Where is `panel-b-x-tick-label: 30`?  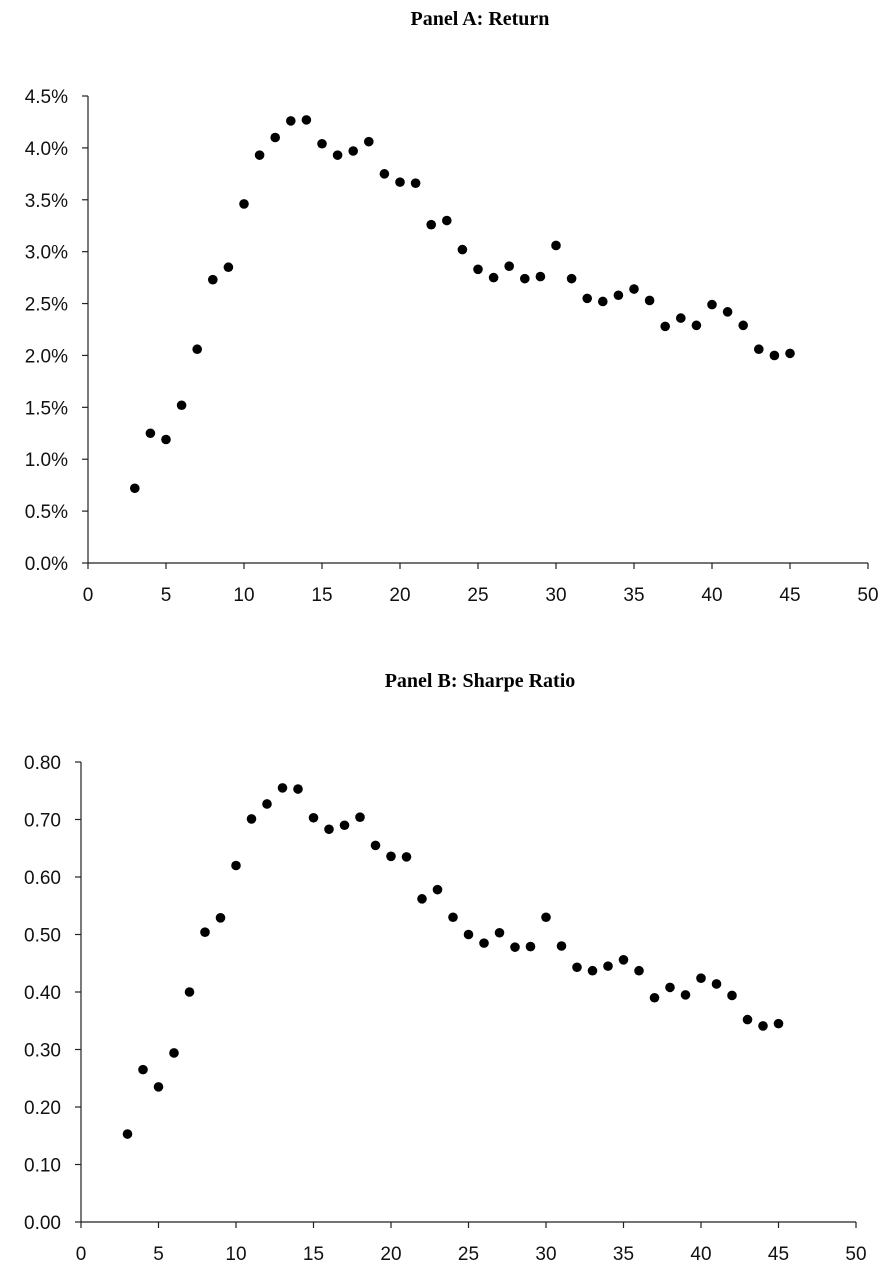
panel-b-x-tick-label: 30 is located at coordinates (545, 1254).